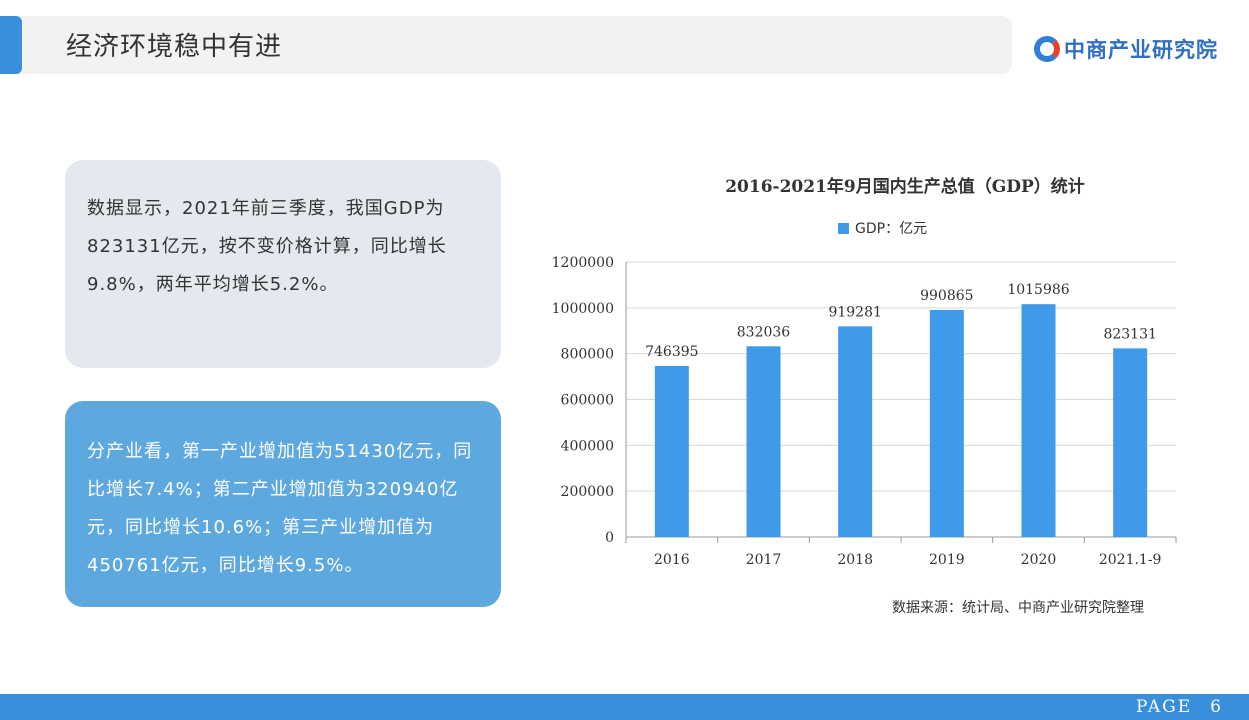  Describe the element at coordinates (764, 560) in the screenshot. I see `x-tick-label: 2017` at that location.